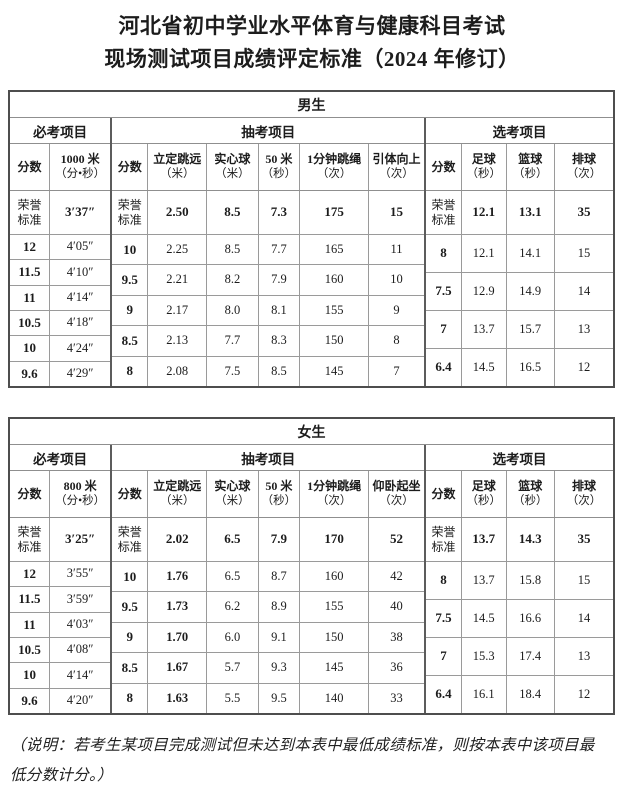 Image resolution: width=624 pixels, height=791 pixels. I want to click on column-header-name: 篮球, so click(530, 486).